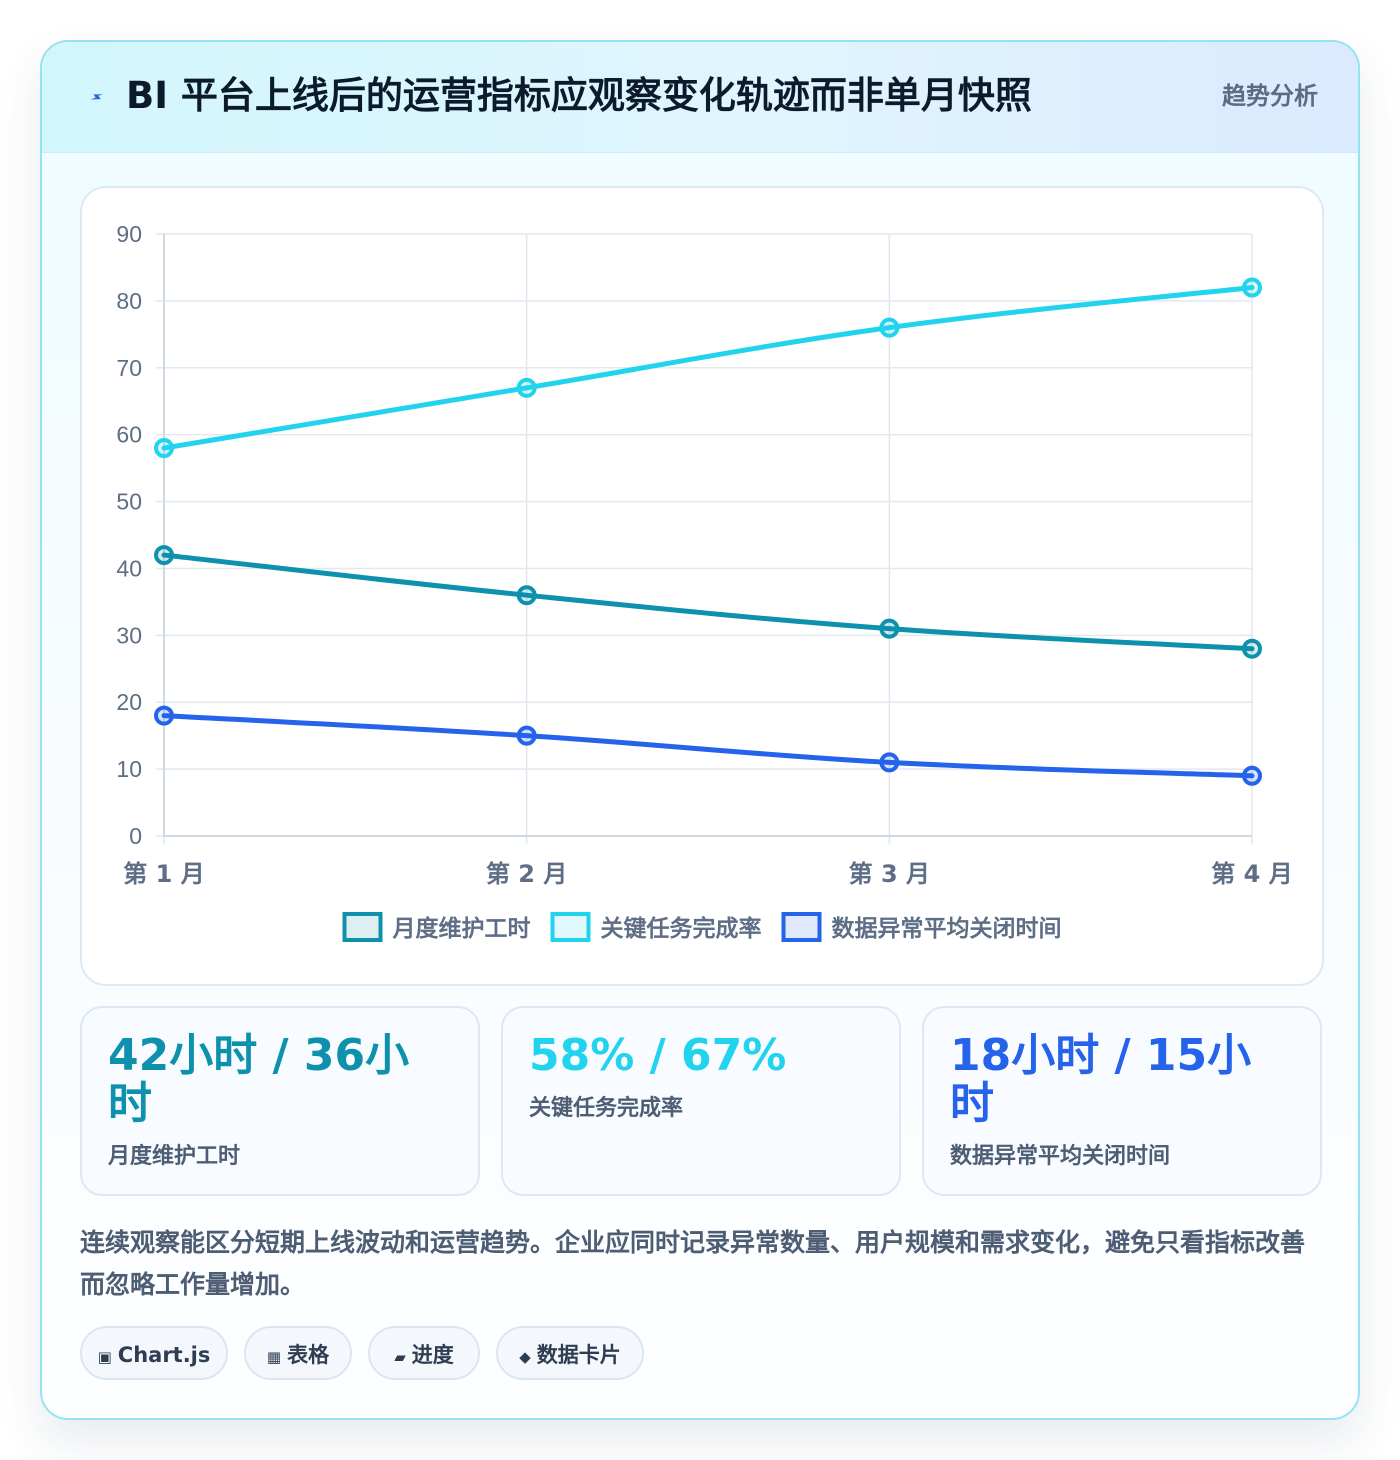 This screenshot has width=1400, height=1460. I want to click on x-tick-label: 第 4 月, so click(1251, 874).